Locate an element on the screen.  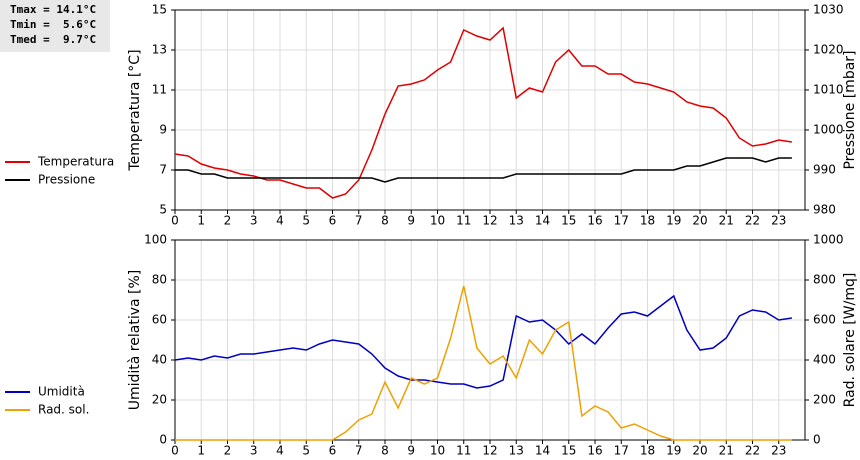
y-tick-label: 7 is located at coordinates (163, 170).